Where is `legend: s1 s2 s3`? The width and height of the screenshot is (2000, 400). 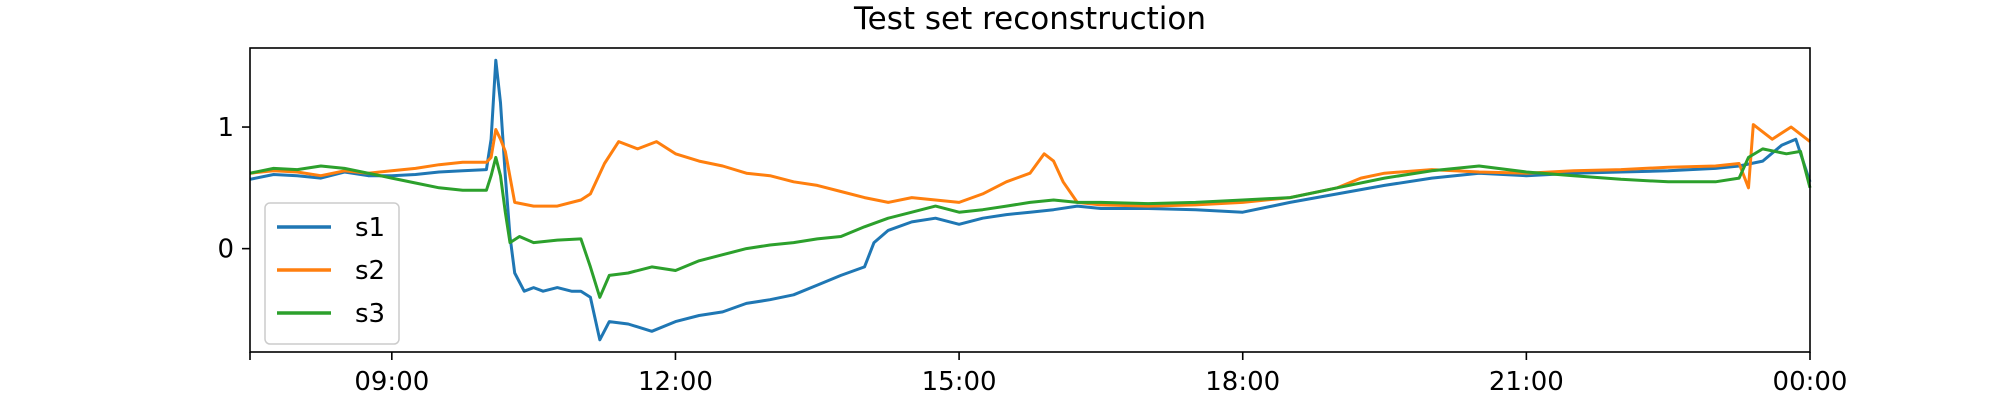
legend: s1 s2 s3 is located at coordinates (332, 273).